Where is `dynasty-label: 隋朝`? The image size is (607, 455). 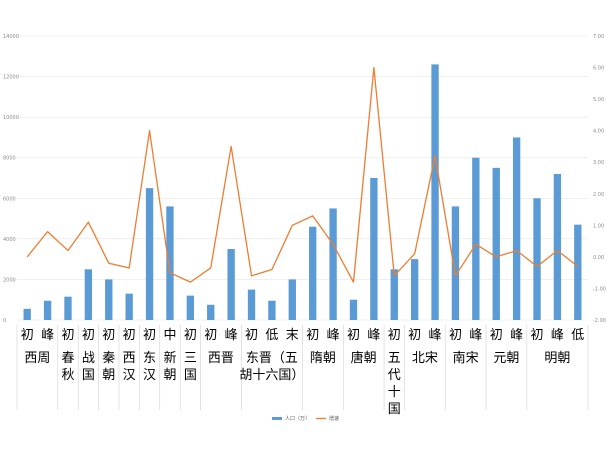 dynasty-label: 隋朝 is located at coordinates (323, 358).